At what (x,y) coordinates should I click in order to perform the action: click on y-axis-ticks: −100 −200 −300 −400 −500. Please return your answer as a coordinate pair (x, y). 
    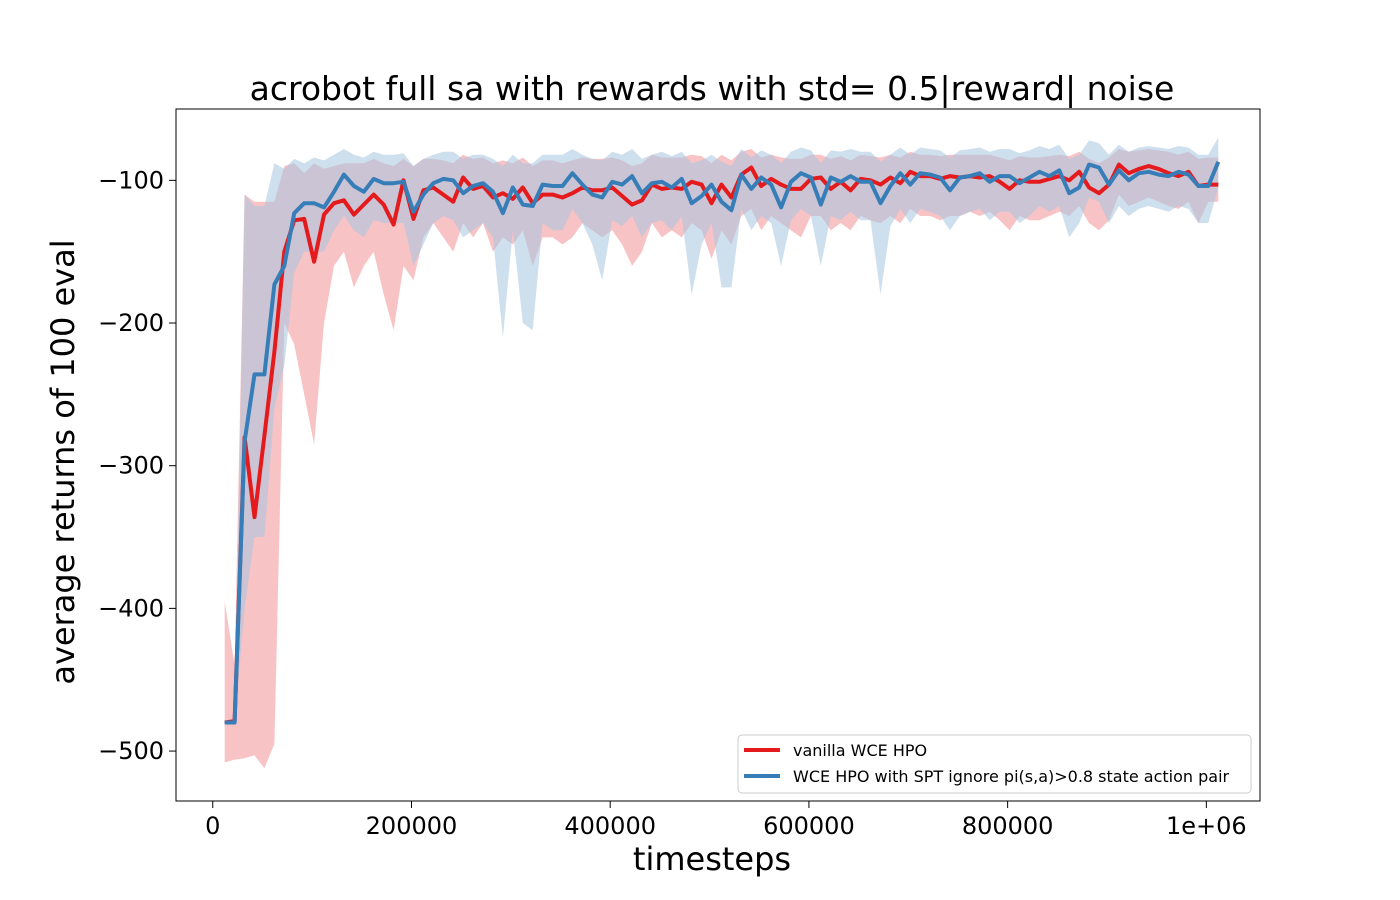
    Looking at the image, I should click on (137, 465).